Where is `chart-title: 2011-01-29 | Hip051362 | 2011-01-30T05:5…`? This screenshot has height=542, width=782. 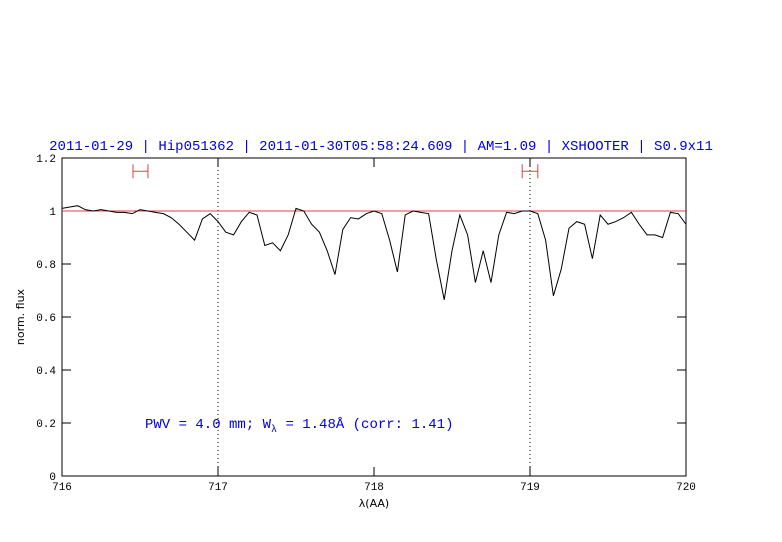 chart-title: 2011-01-29 | Hip051362 | 2011-01-30T05:5… is located at coordinates (381, 147).